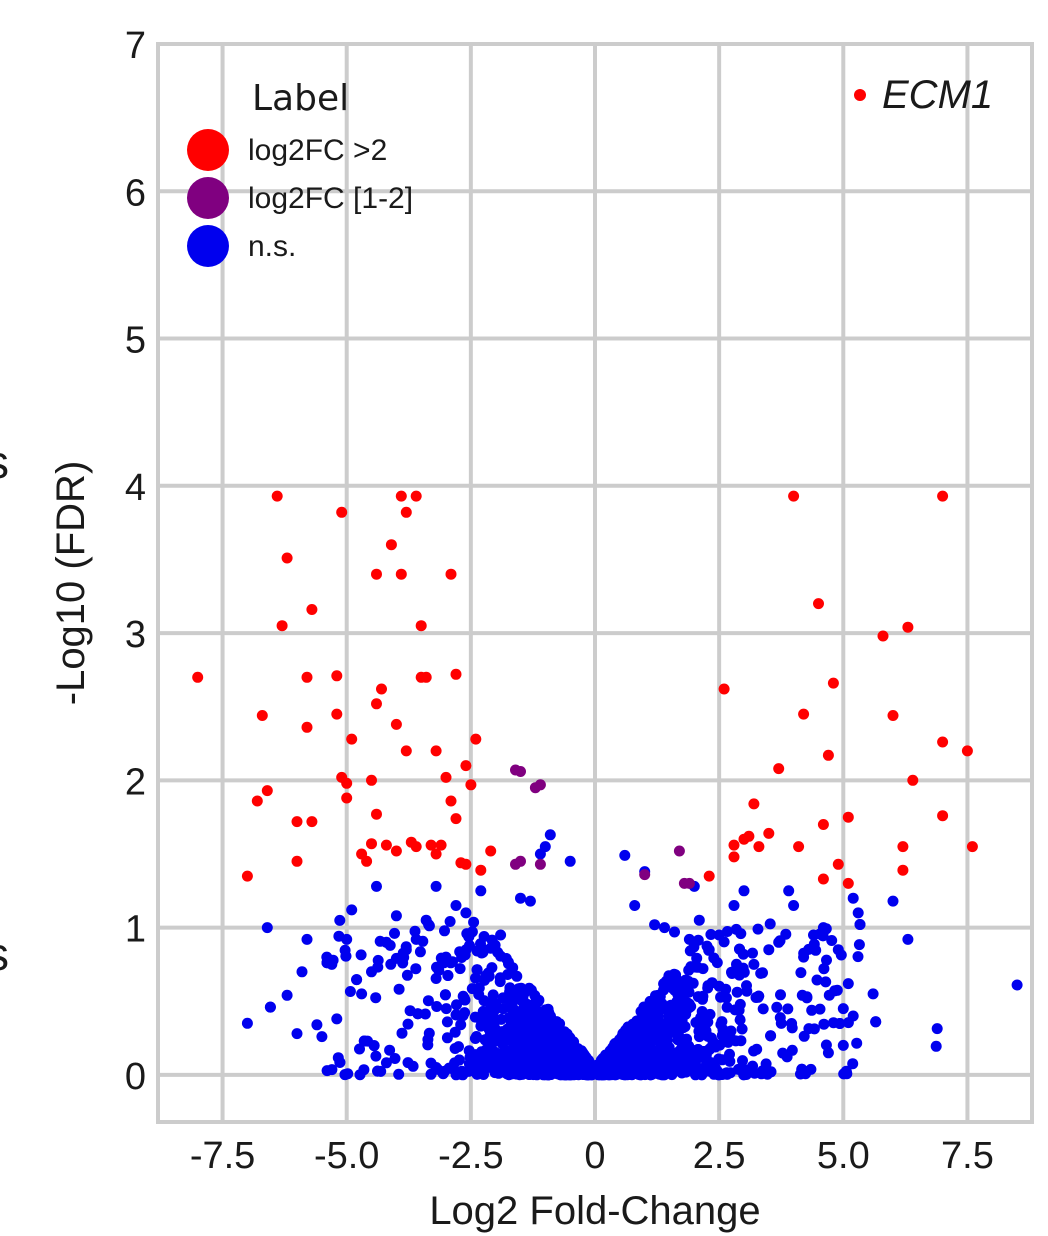 Image resolution: width=1048 pixels, height=1236 pixels. Describe the element at coordinates (135, 193) in the screenshot. I see `y-tick-label: 6` at that location.